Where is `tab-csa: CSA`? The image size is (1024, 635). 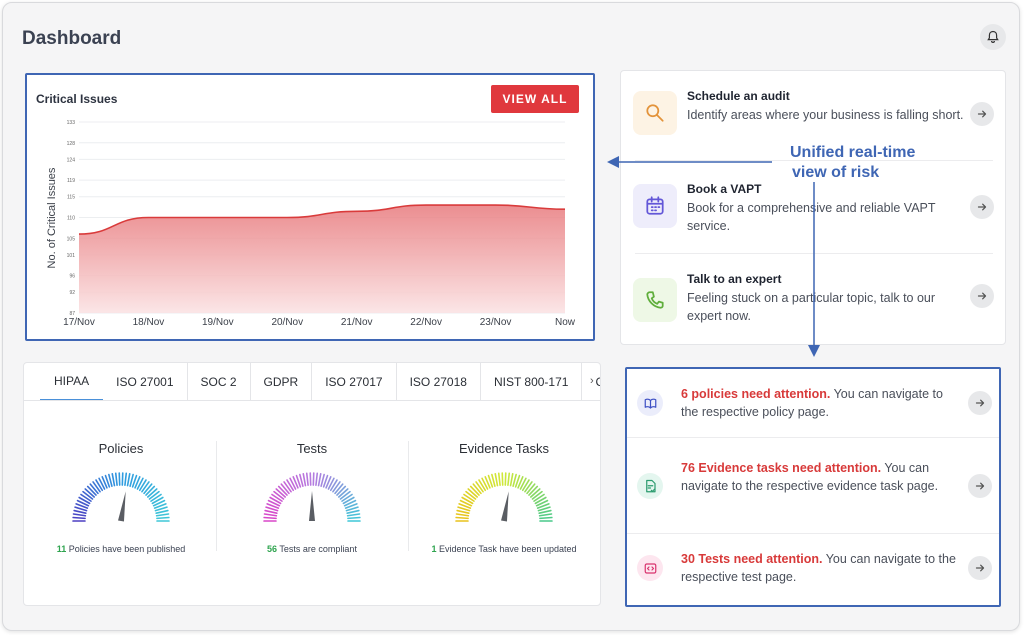
tab-csa: CSA is located at coordinates (591, 381).